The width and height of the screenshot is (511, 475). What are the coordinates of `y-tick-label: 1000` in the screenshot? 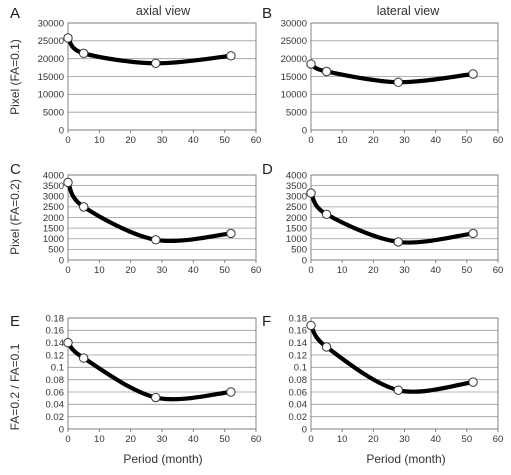 It's located at (296, 239).